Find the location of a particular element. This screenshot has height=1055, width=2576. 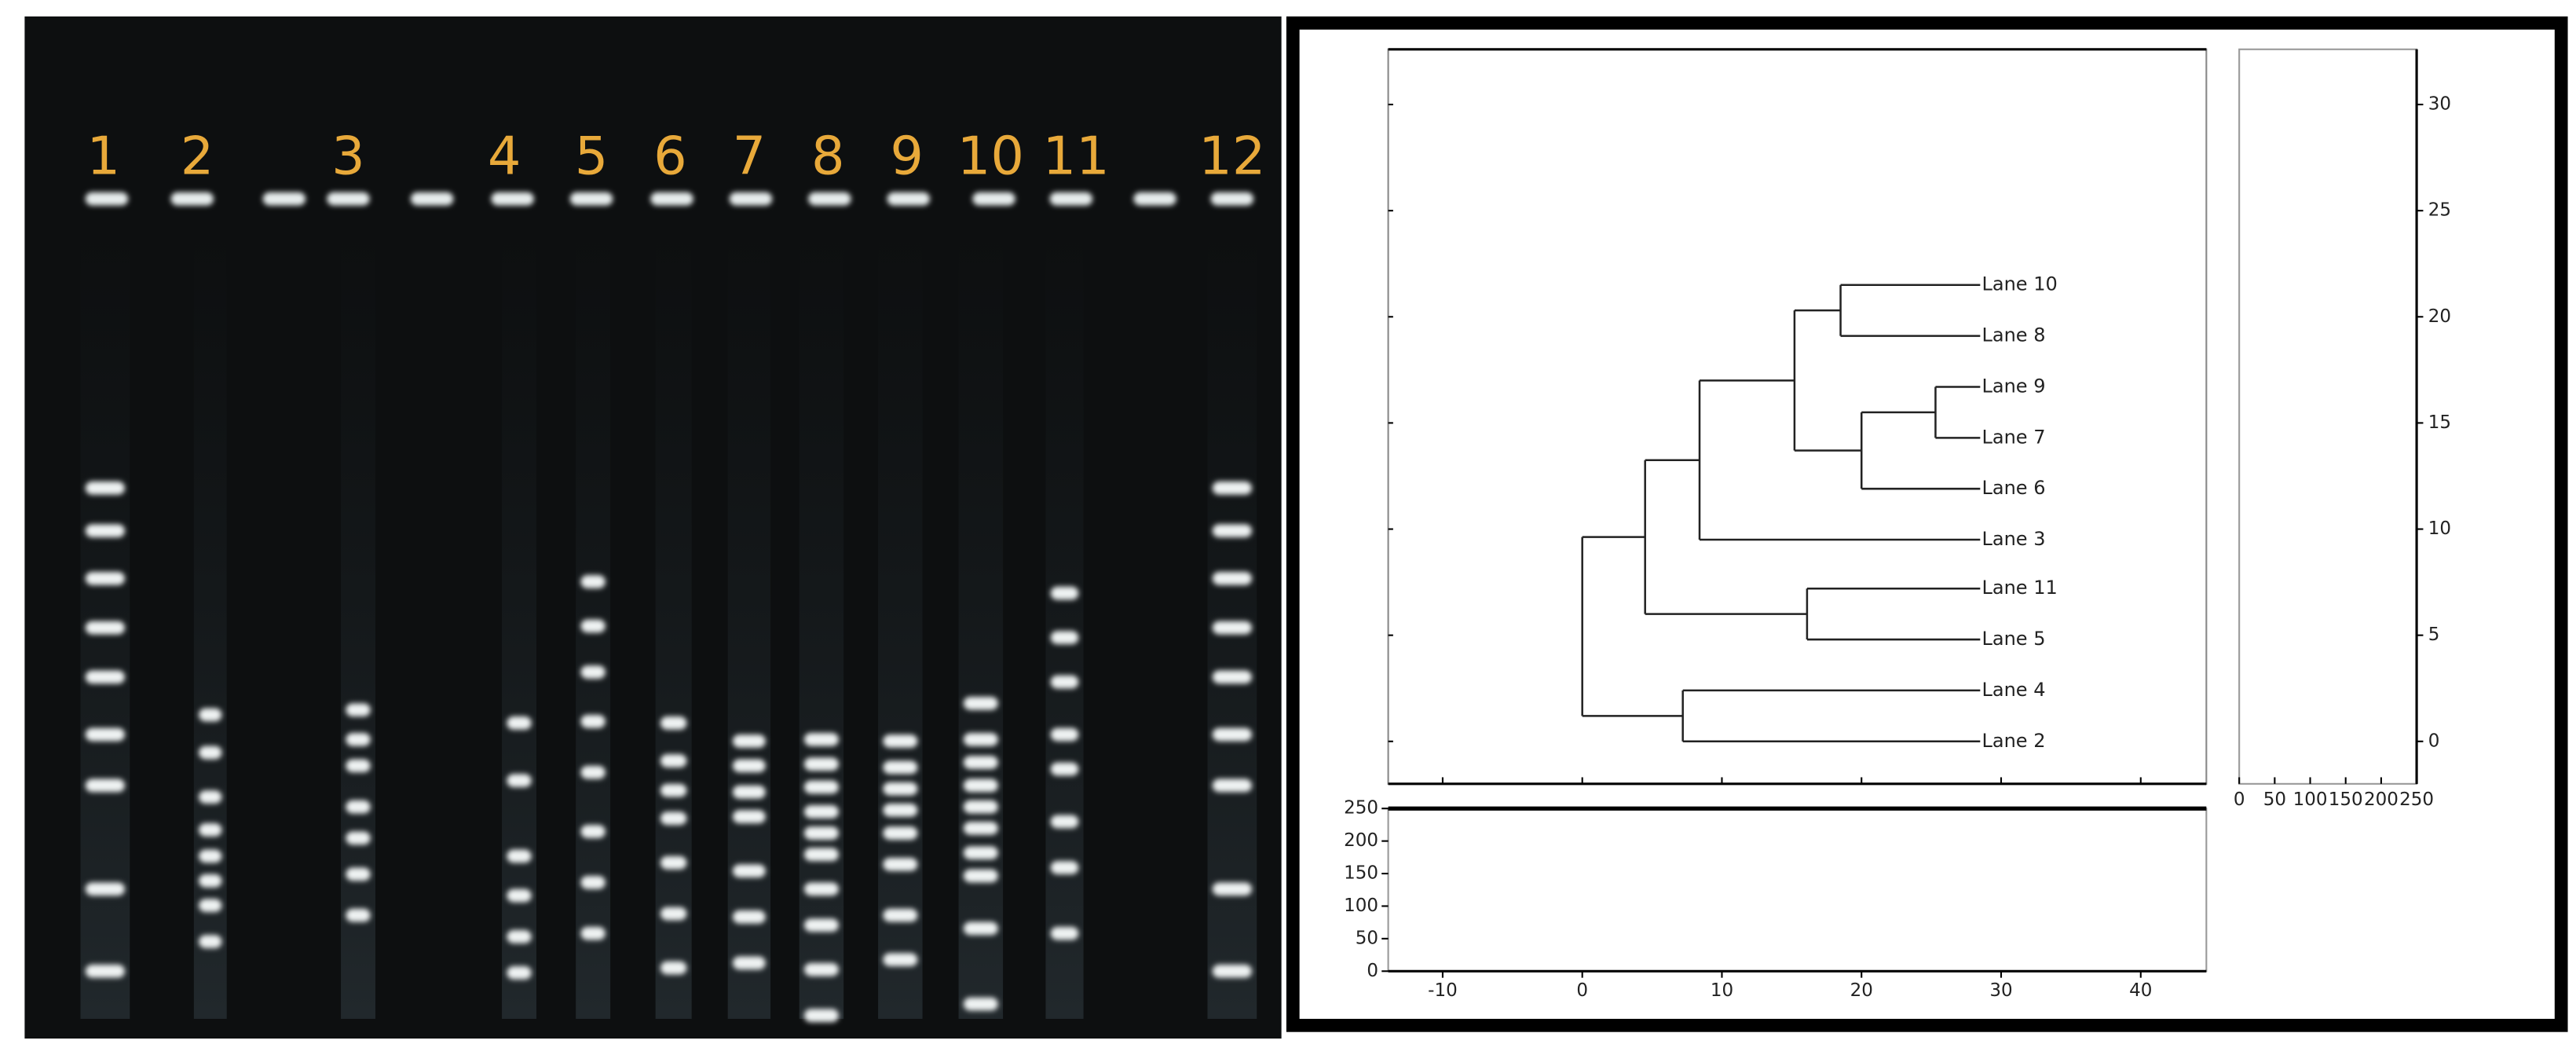

leaf-label: Lane 10 is located at coordinates (2019, 284).